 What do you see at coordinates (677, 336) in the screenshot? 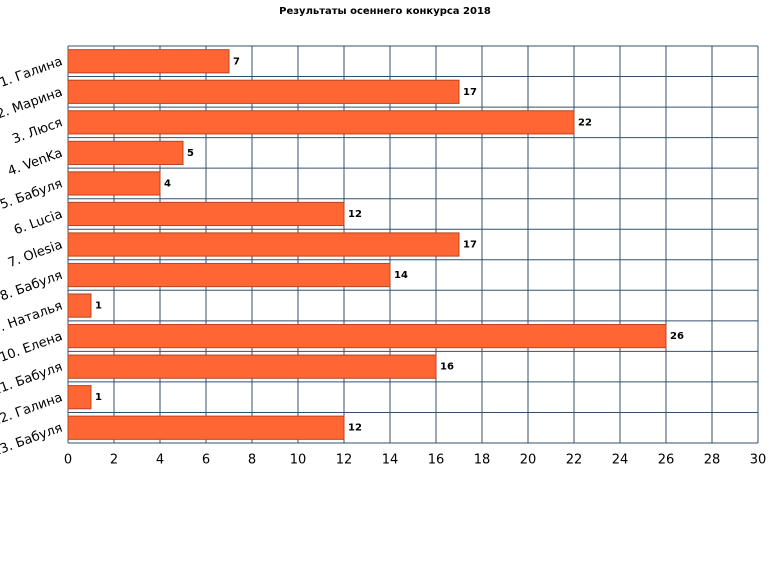
I see `value-label: 26` at bounding box center [677, 336].